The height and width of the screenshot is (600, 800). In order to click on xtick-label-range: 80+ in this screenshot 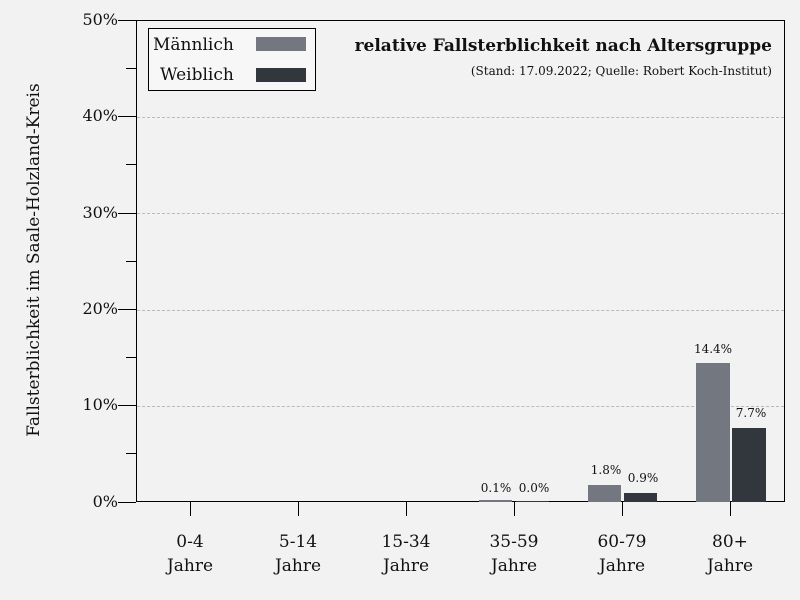, I will do `click(730, 542)`.